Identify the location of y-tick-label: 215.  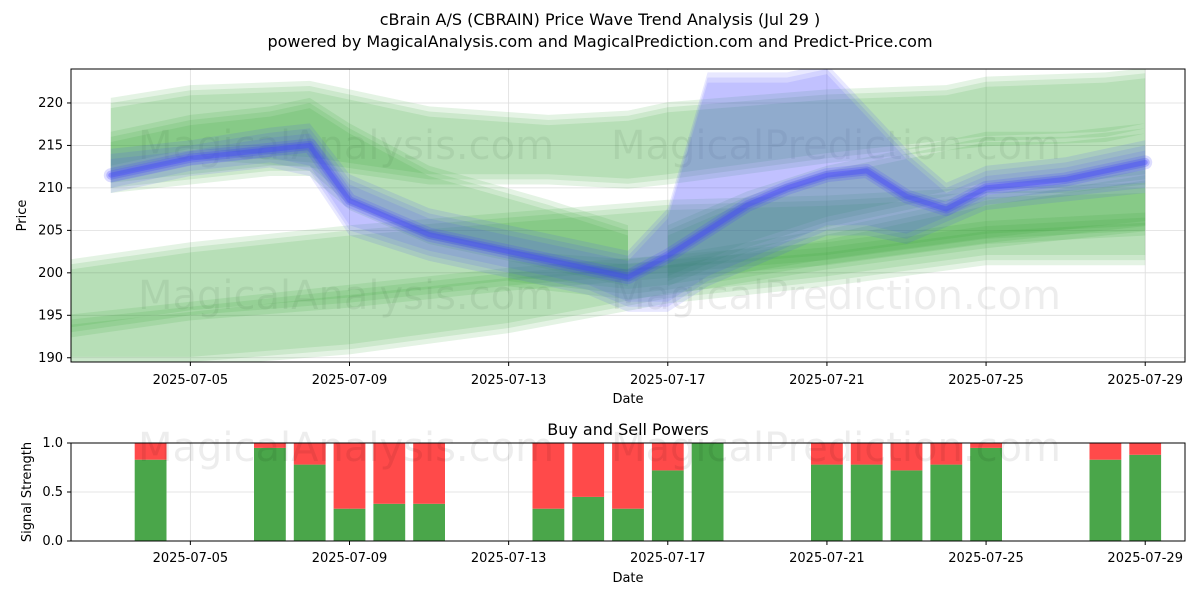
(50, 145).